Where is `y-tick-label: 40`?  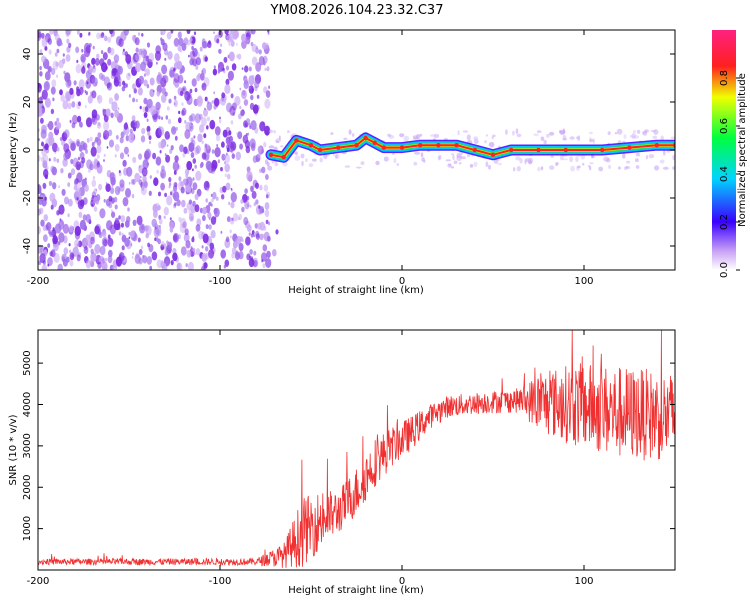 y-tick-label: 40 is located at coordinates (27, 54).